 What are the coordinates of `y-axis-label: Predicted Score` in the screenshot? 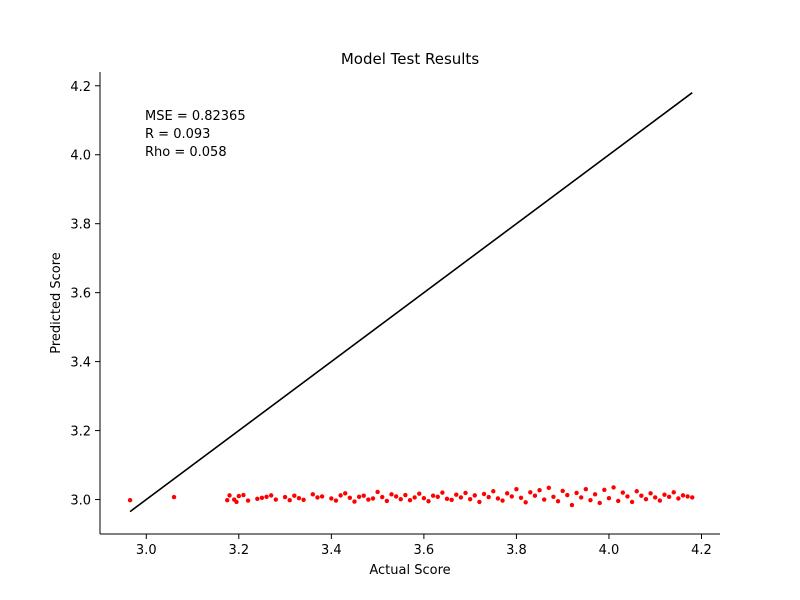 It's located at (56, 303).